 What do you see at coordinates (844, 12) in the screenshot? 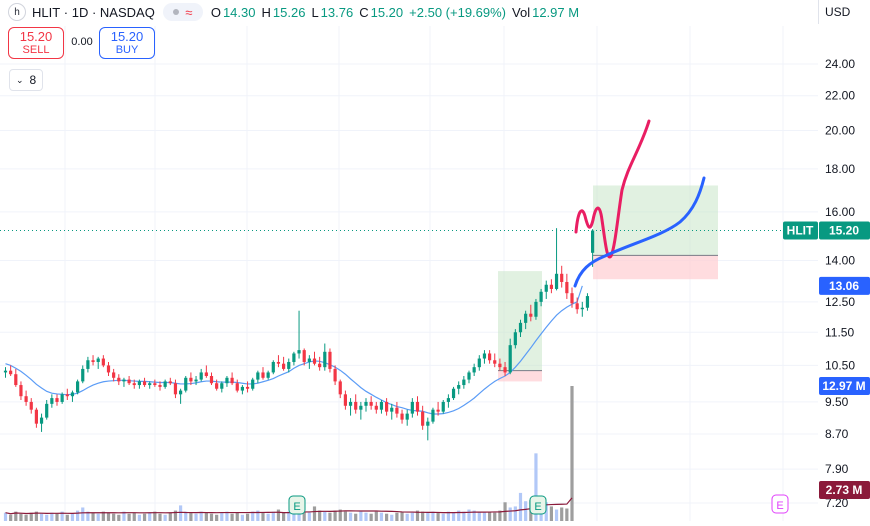
I see `currency-selector: USD` at bounding box center [844, 12].